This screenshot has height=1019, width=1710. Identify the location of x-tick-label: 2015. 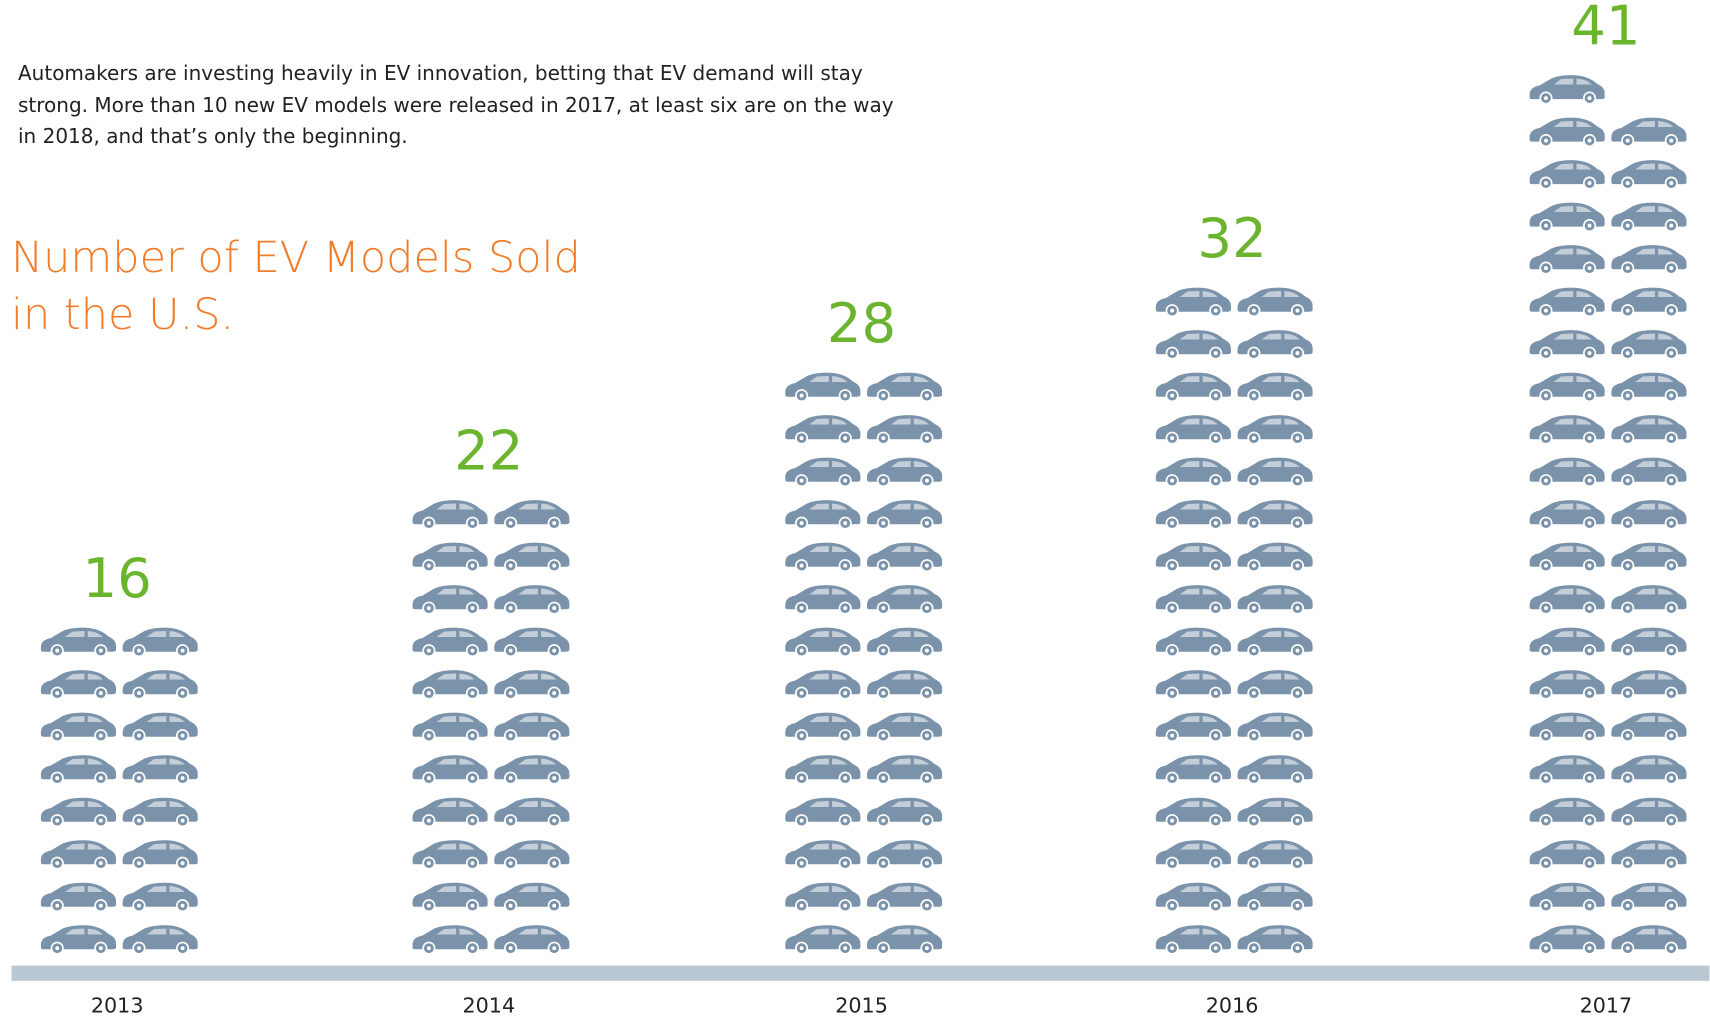
(861, 1005).